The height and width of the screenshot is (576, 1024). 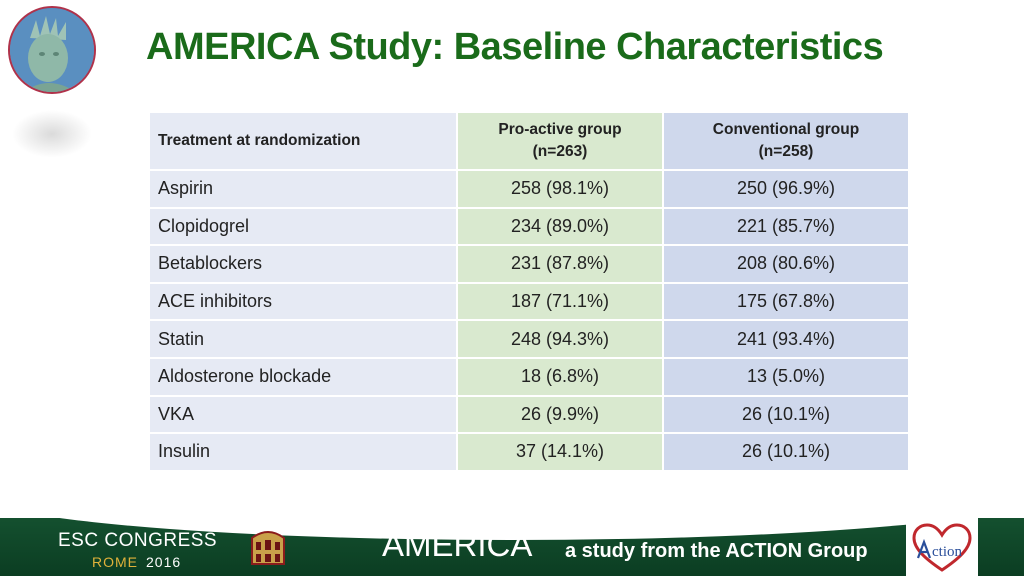 I want to click on treatment-cell: Aspirin, so click(x=303, y=189).